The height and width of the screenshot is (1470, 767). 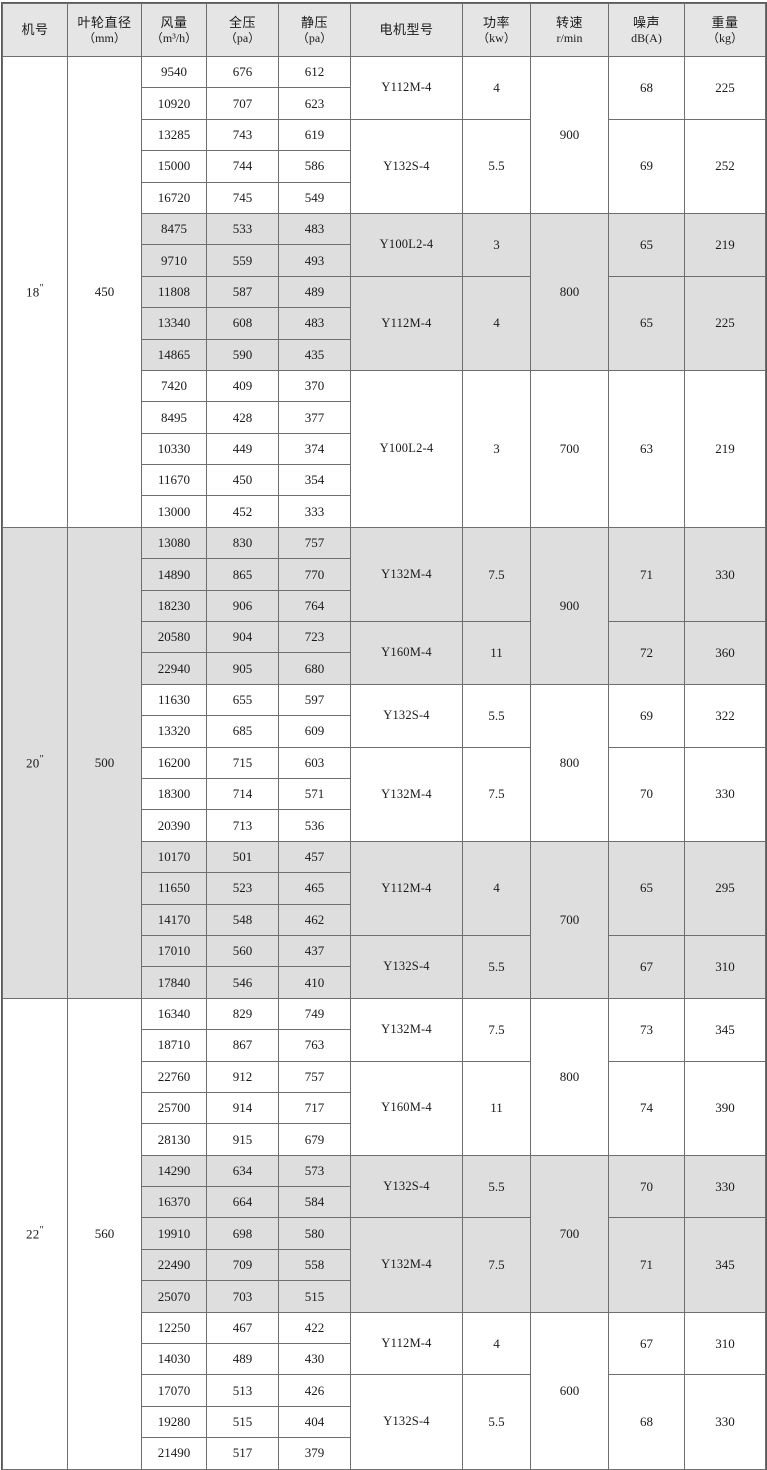 I want to click on static-pressure-cell: 457, so click(x=314, y=857).